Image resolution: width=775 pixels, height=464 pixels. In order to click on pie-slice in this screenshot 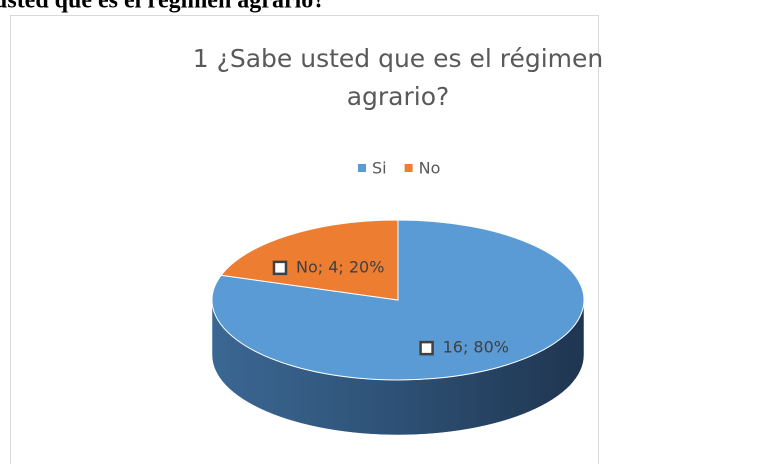, I will do `click(309, 260)`.